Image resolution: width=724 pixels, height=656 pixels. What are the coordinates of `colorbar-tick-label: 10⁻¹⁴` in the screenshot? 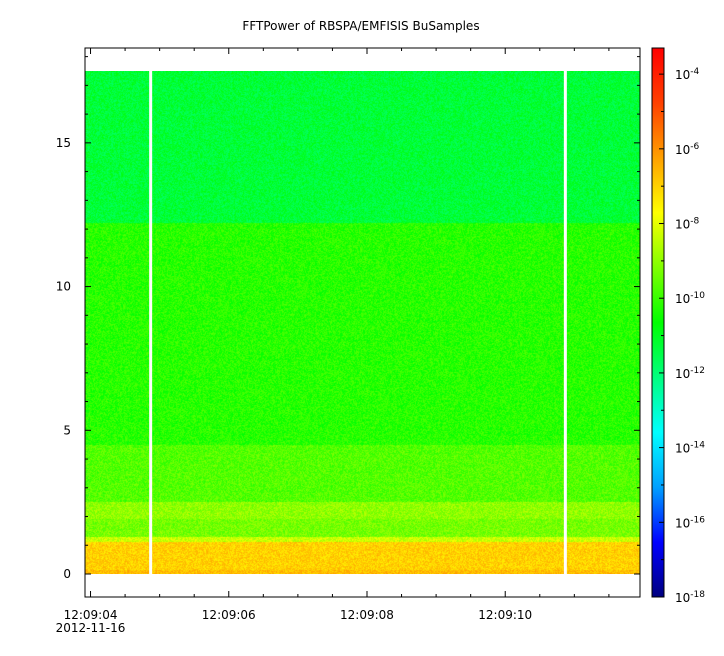 It's located at (690, 448).